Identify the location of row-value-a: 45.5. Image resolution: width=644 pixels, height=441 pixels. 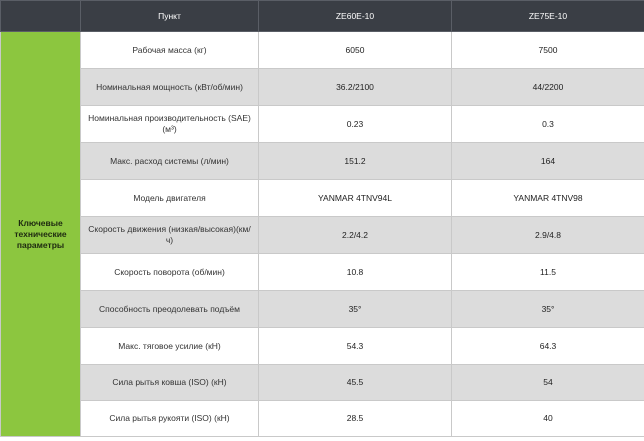
(355, 382).